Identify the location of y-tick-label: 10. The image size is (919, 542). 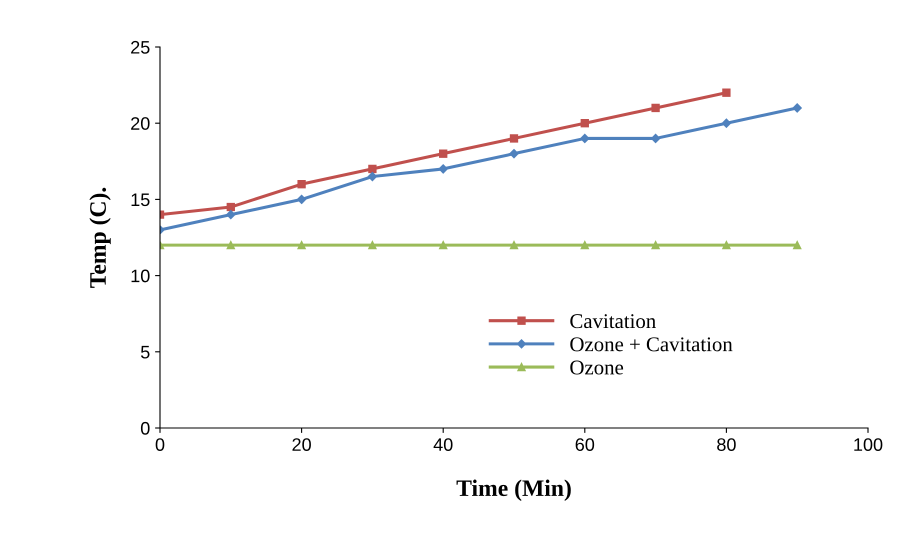
(141, 276).